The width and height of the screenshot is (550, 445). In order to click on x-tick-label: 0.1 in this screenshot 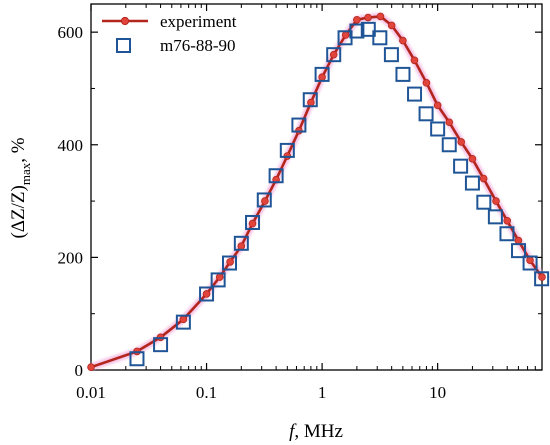, I will do `click(206, 392)`.